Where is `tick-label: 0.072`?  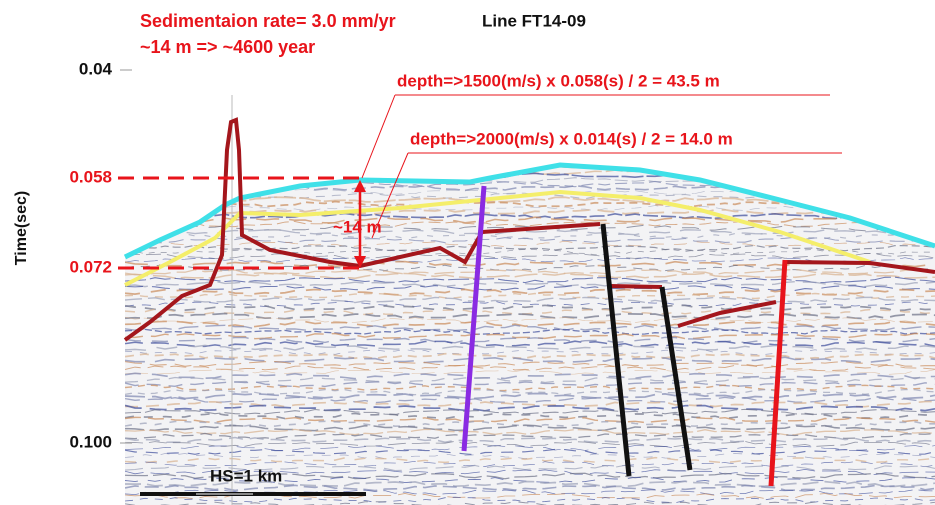 tick-label: 0.072 is located at coordinates (90, 266).